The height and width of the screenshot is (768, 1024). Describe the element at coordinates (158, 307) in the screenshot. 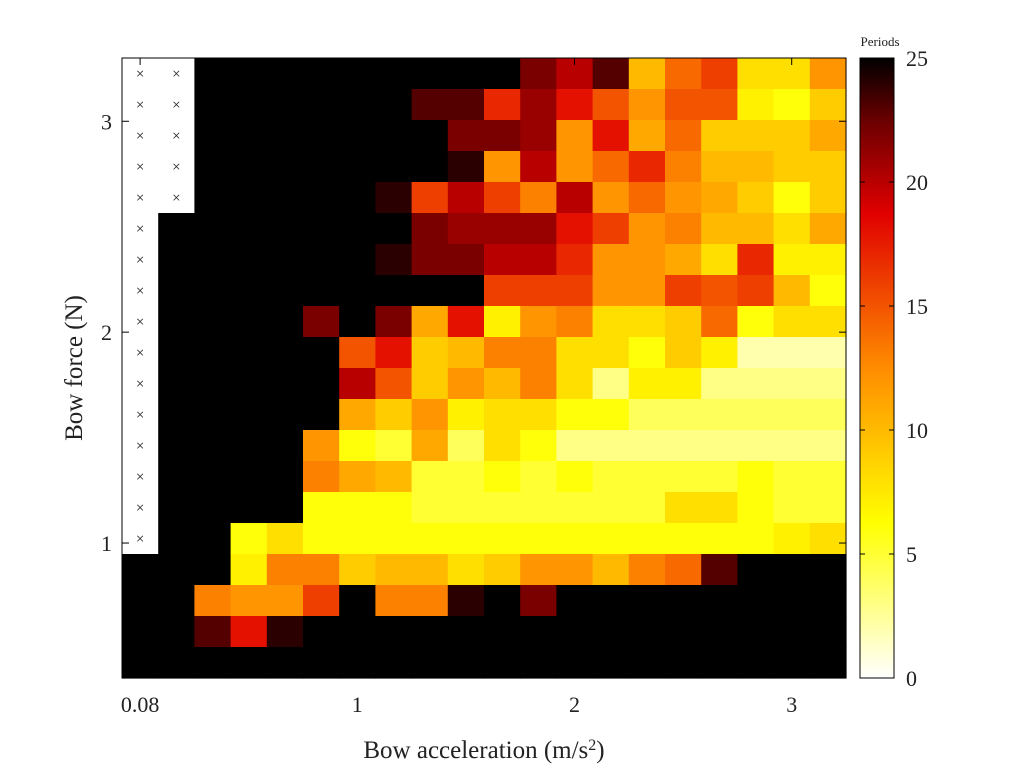

I see `missing-data-markers: × × × × × × × × × × × × × × × × × × × × ×` at that location.